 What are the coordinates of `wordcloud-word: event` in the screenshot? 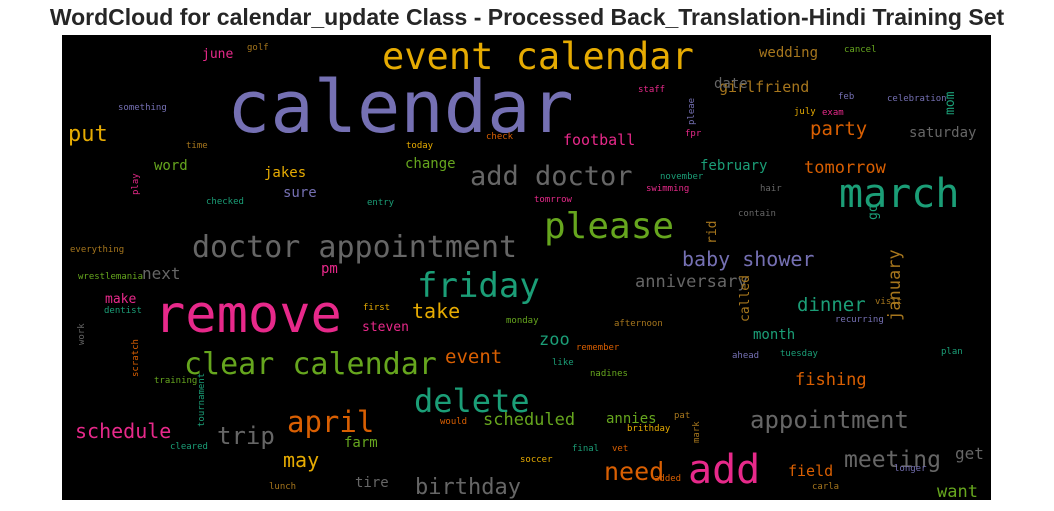 It's located at (473, 357).